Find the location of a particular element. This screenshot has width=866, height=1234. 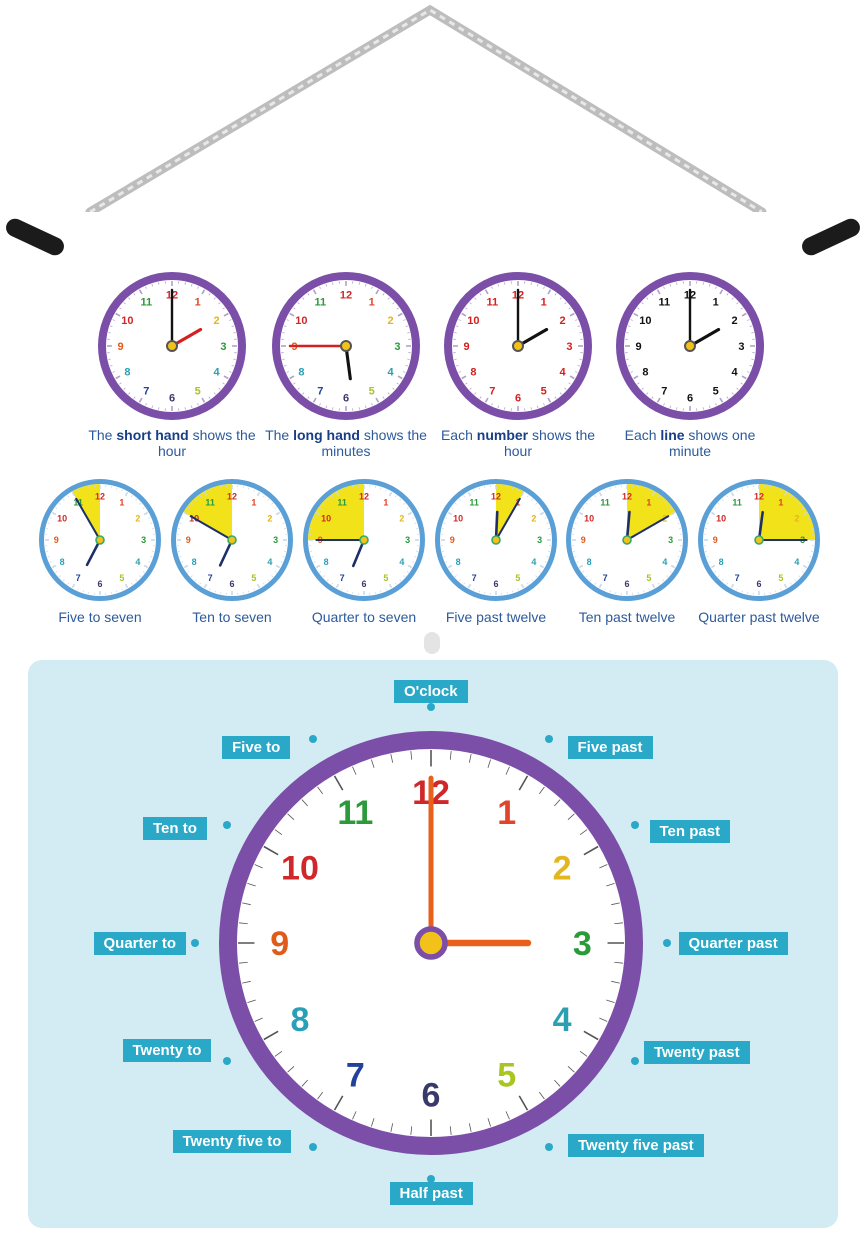

caption-text: The is located at coordinates (279, 435).